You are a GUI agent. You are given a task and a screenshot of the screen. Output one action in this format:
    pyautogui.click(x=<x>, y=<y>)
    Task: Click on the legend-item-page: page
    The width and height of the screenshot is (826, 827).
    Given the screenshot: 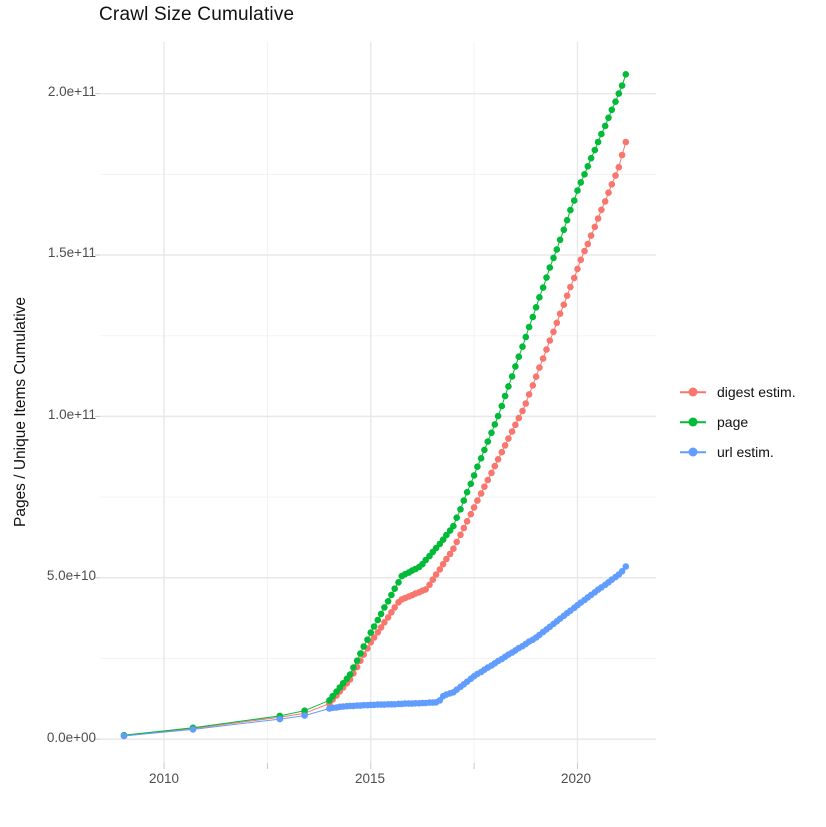 What is the action you would take?
    pyautogui.click(x=738, y=422)
    